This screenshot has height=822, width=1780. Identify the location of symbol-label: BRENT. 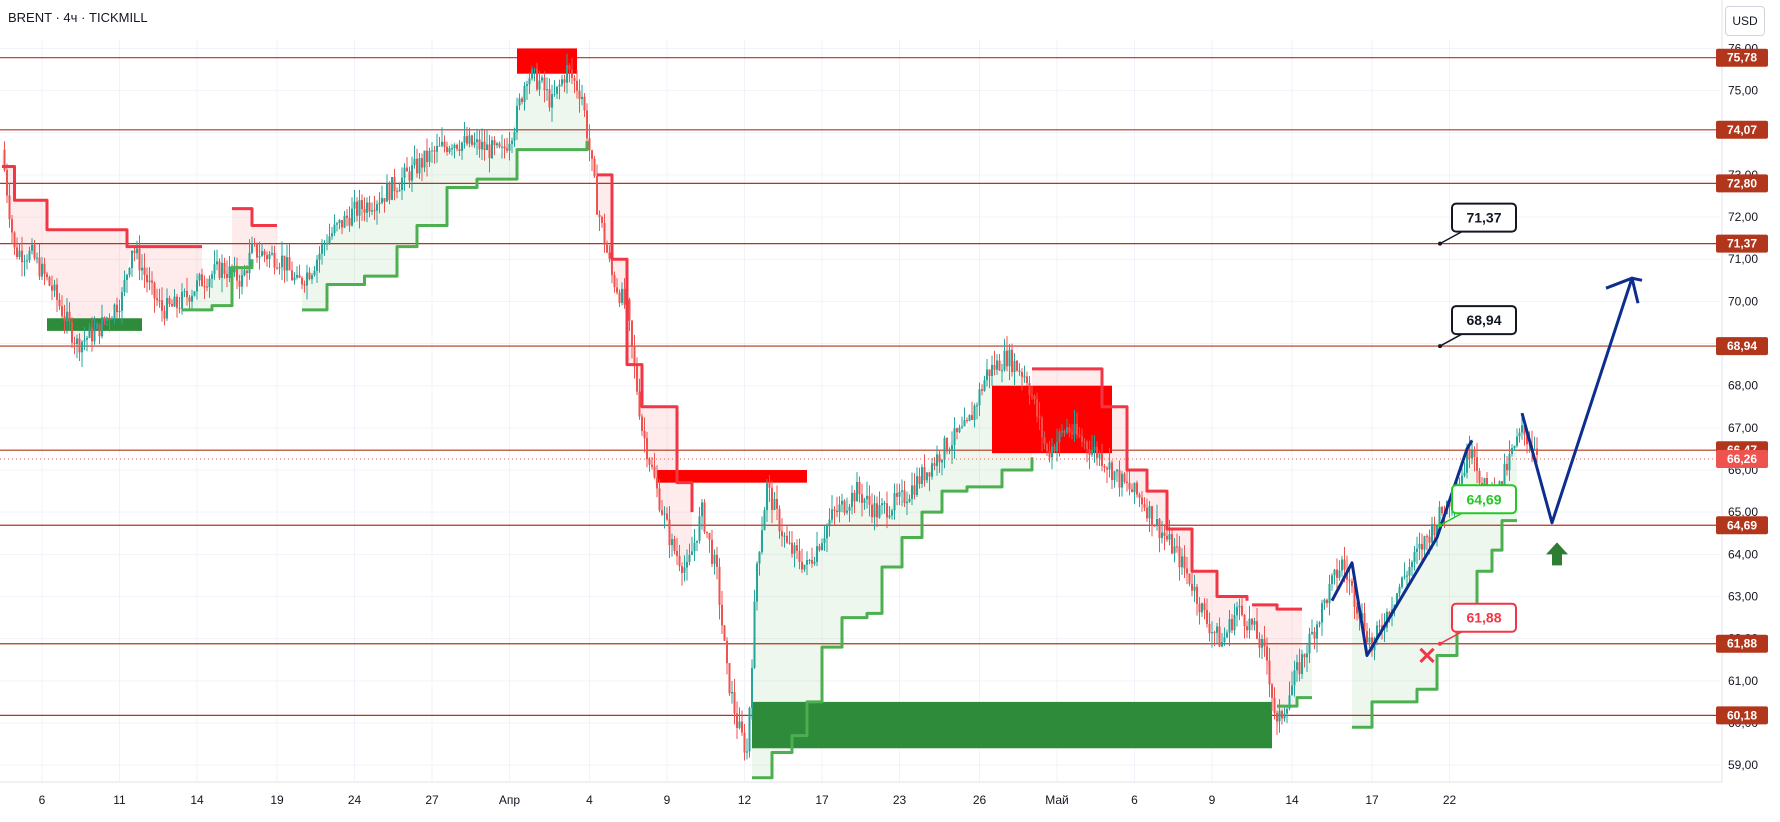
(30, 17).